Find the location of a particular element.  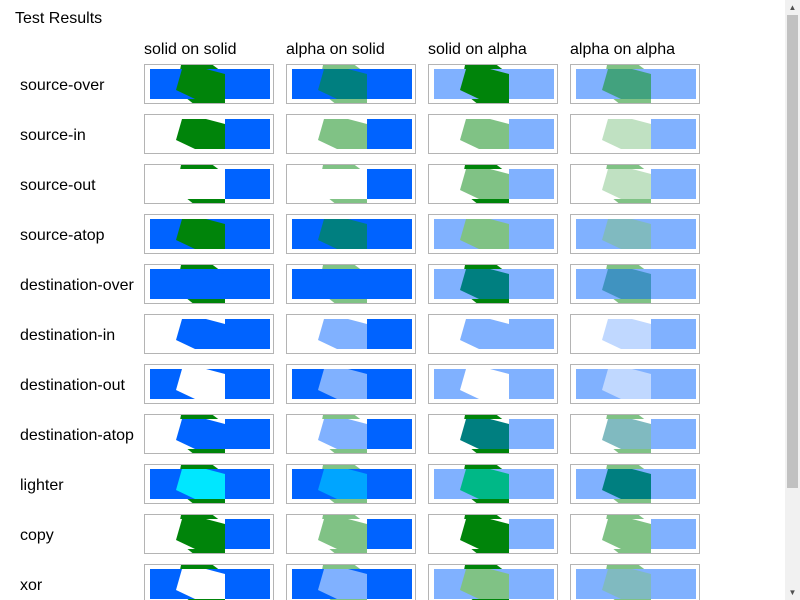

scroll-down-arrow-icon: ▼ is located at coordinates (792, 592).